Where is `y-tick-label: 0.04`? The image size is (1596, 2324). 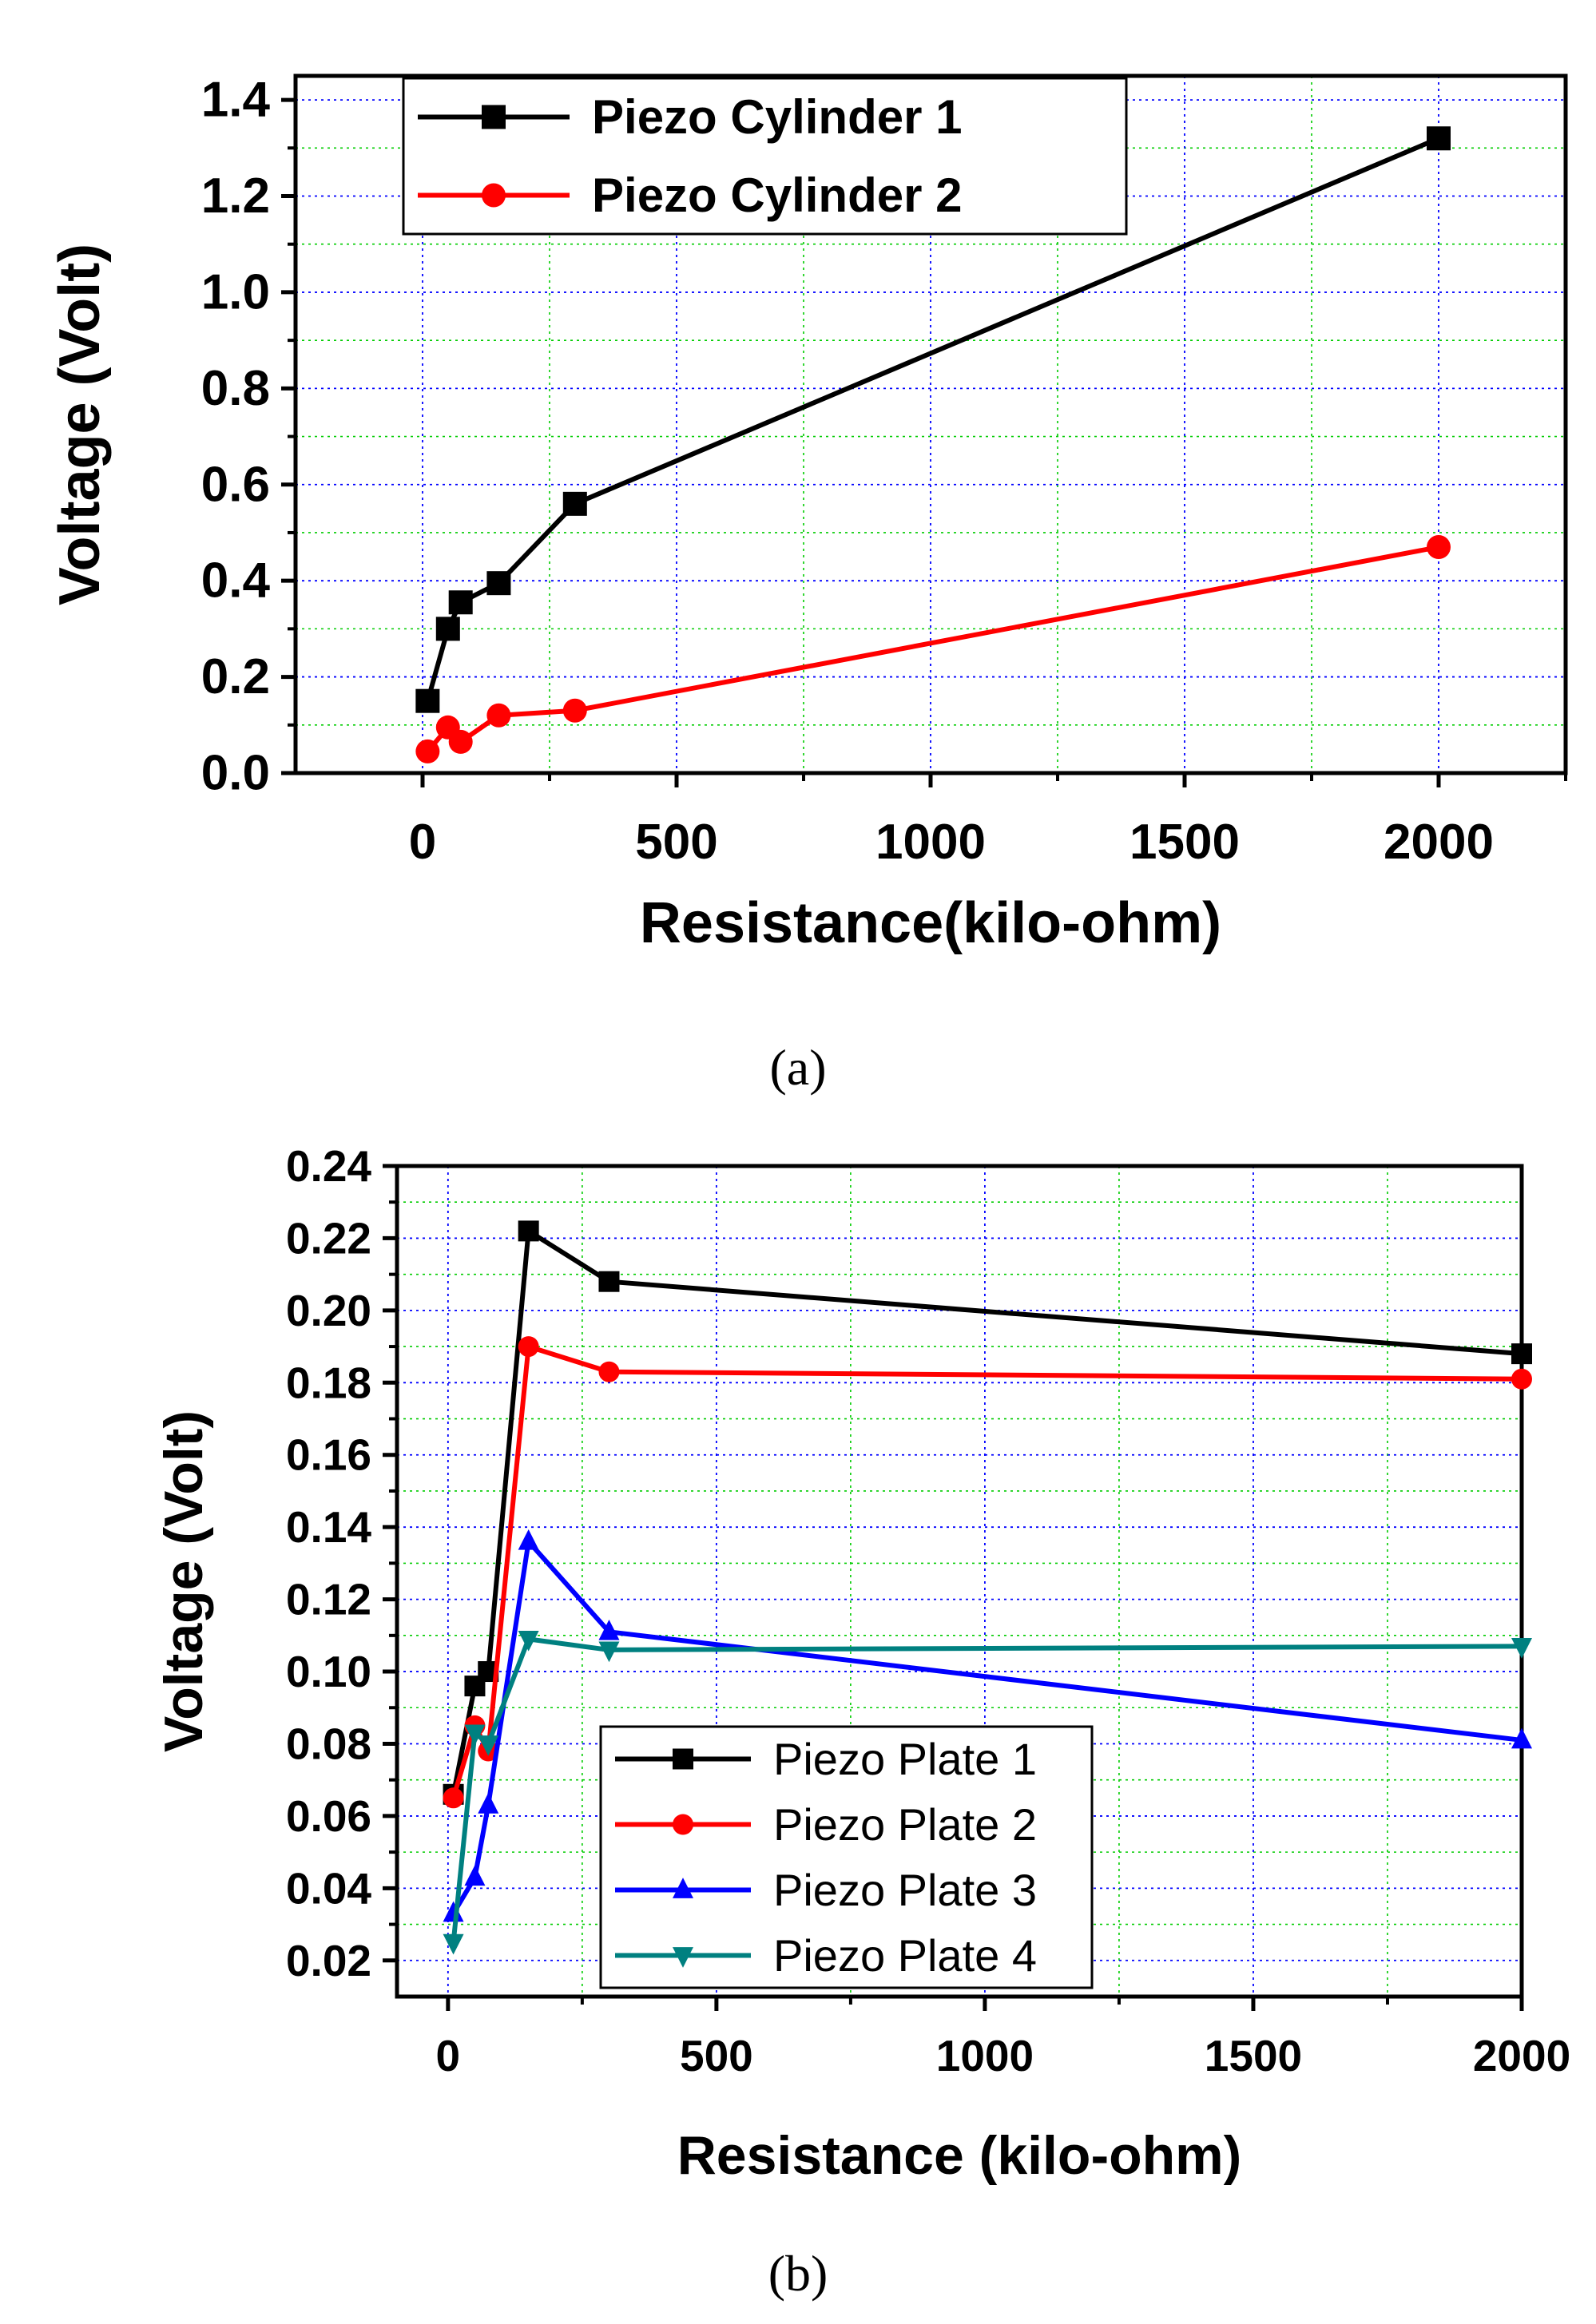
y-tick-label: 0.04 is located at coordinates (328, 1888).